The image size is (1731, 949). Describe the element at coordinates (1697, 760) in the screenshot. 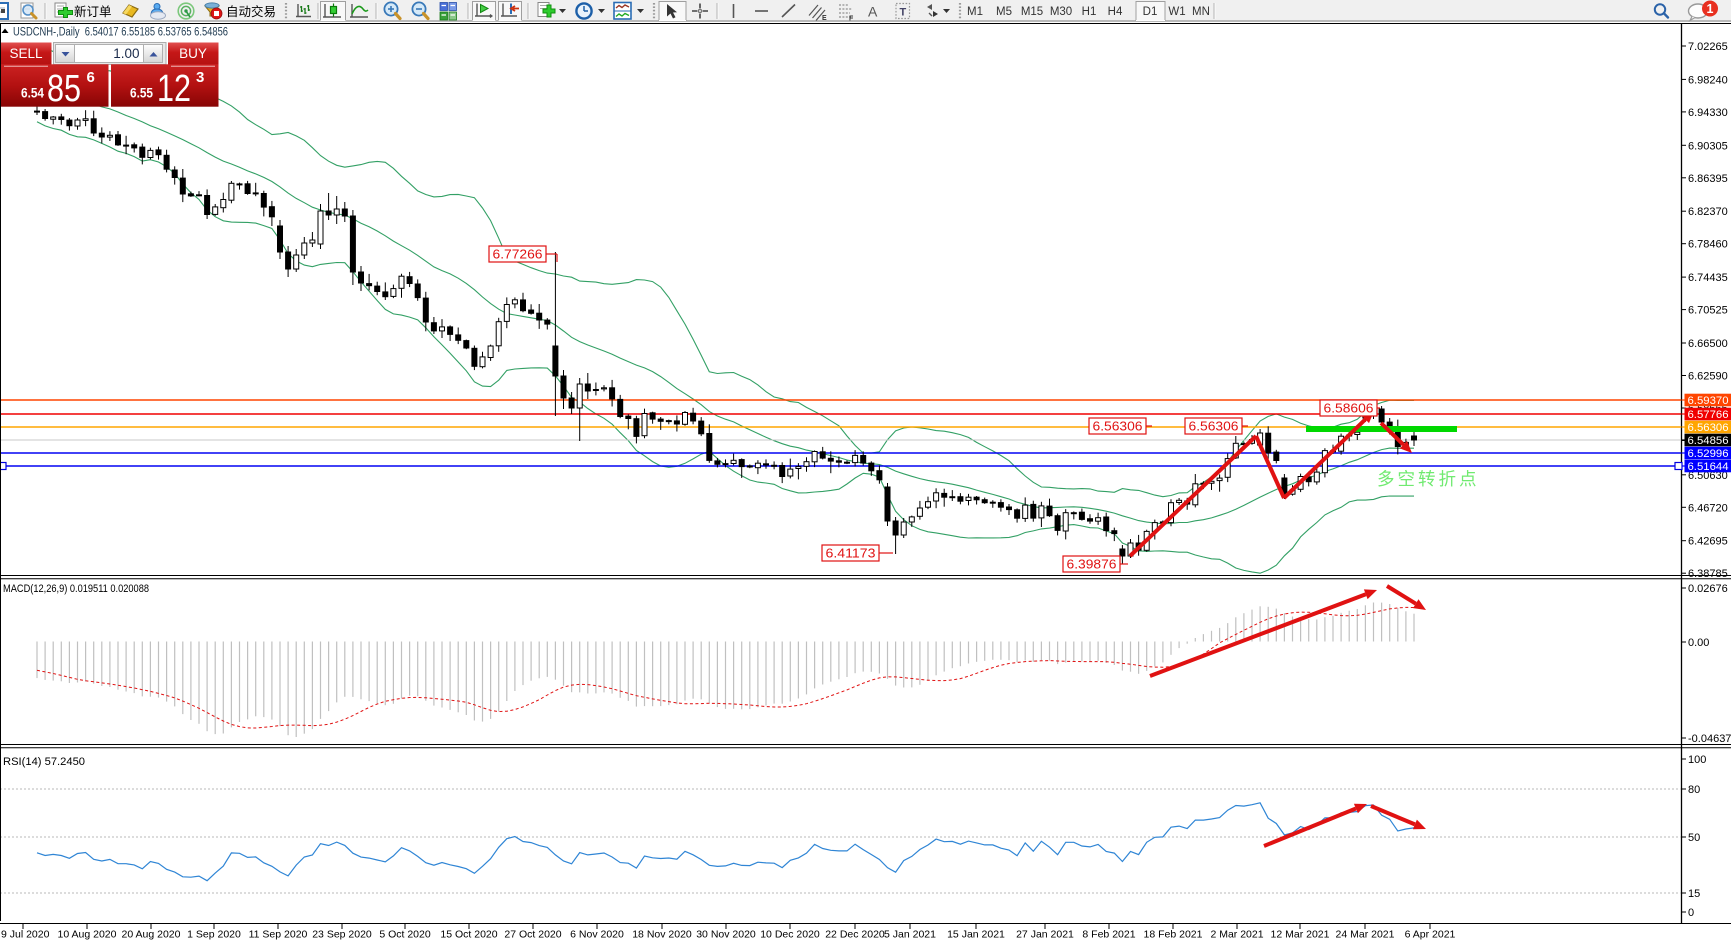

I see `svg-text: 100` at that location.